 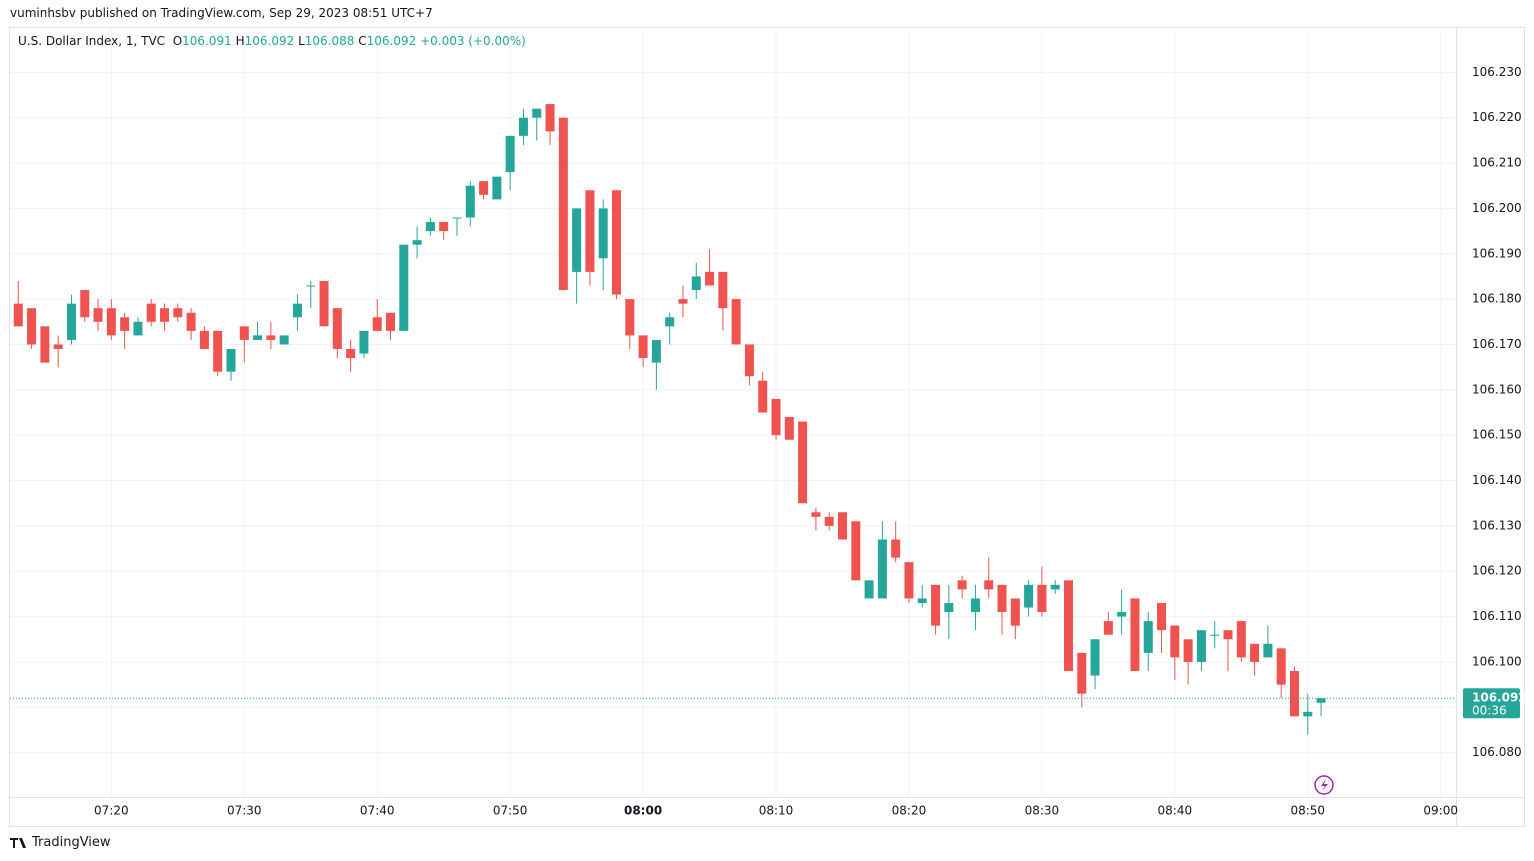 I want to click on y-tick-label: 106.130, so click(x=1497, y=525).